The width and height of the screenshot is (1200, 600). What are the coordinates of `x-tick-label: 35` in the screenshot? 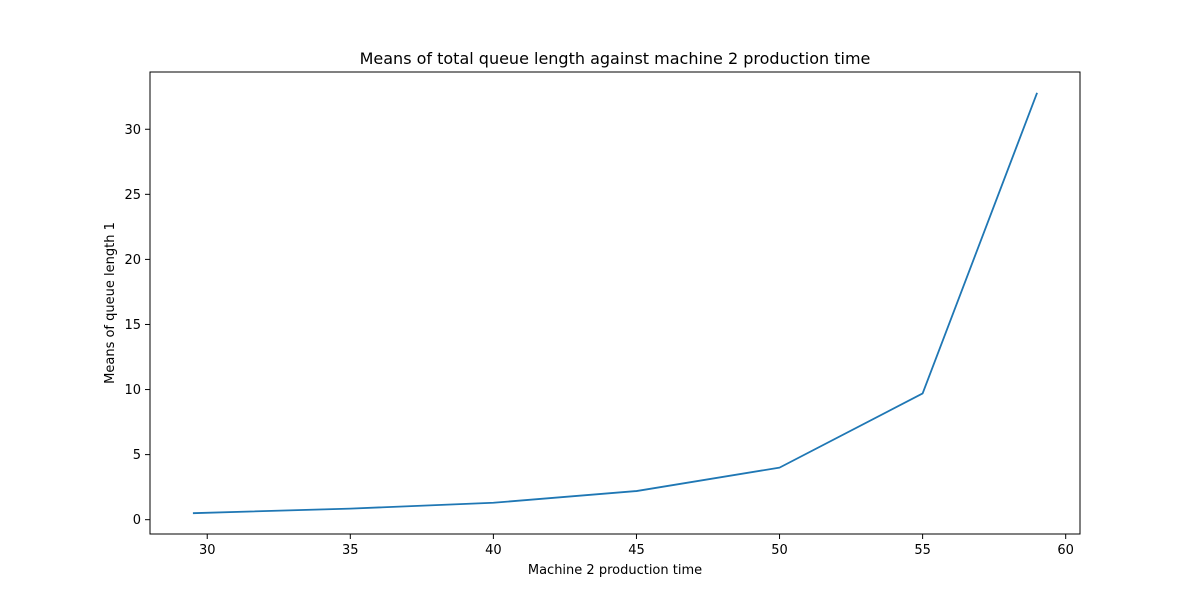 It's located at (350, 550).